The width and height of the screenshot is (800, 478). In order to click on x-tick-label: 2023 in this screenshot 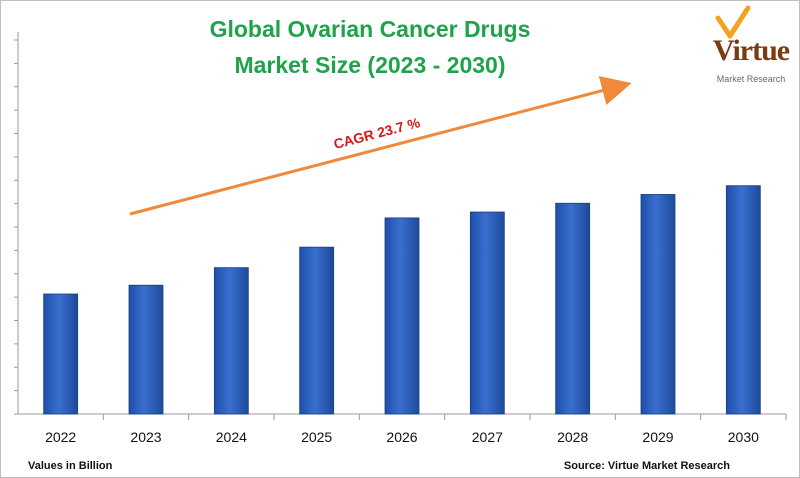, I will do `click(145, 437)`.